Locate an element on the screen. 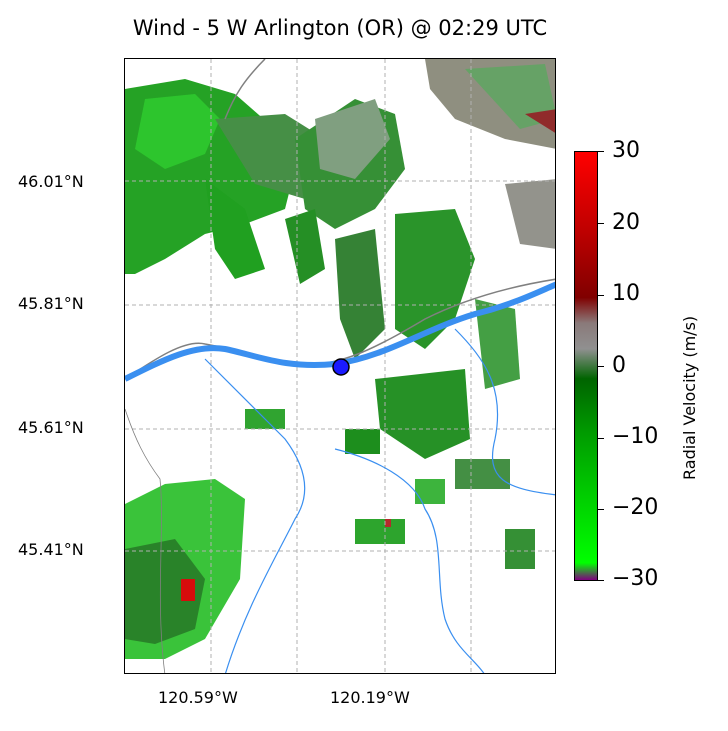 Image resolution: width=728 pixels, height=731 pixels. lat-label-46-01: 46.01°N is located at coordinates (51, 181).